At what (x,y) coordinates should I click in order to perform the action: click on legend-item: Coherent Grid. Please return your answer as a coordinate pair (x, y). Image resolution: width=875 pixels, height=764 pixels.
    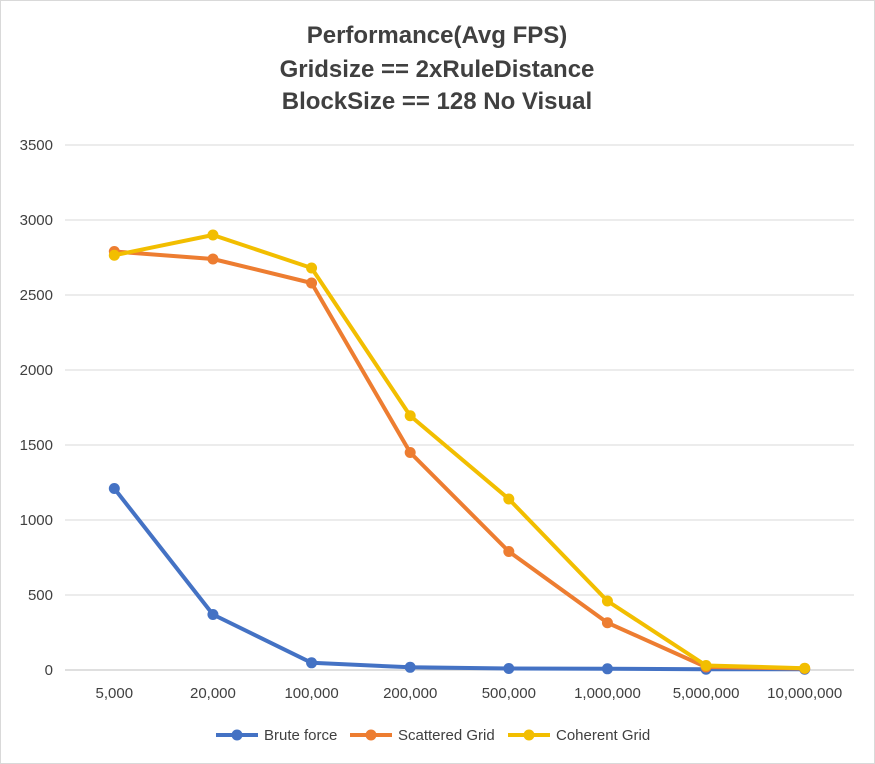
    Looking at the image, I should click on (579, 735).